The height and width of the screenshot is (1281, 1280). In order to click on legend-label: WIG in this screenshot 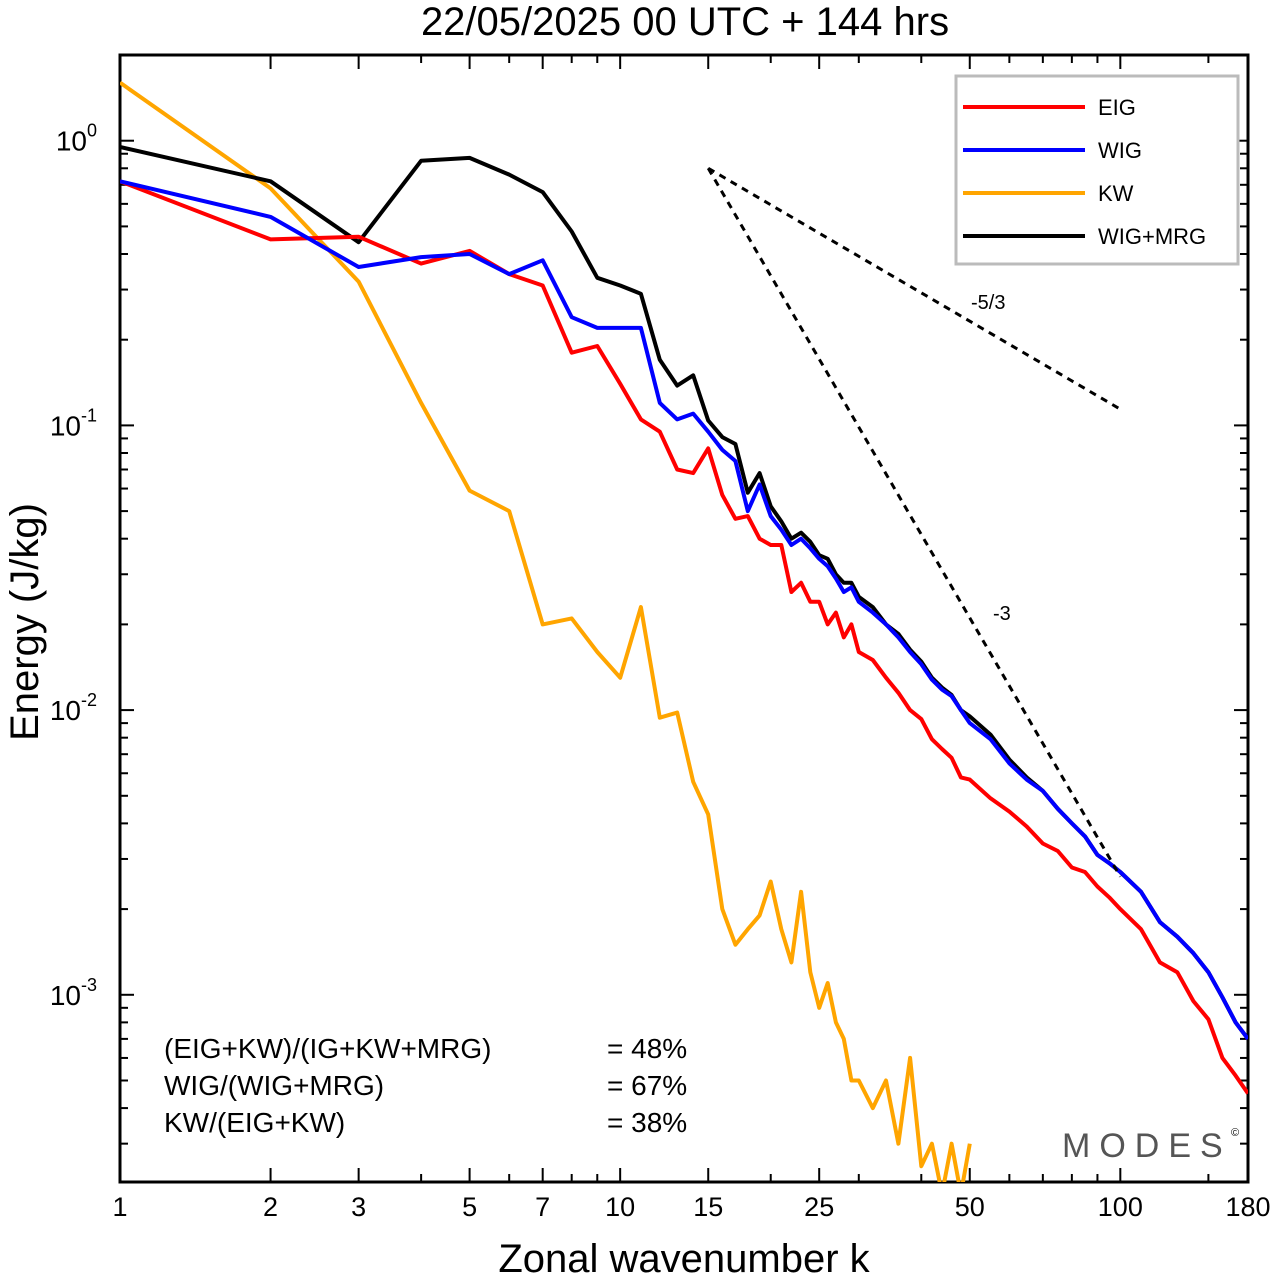, I will do `click(1120, 150)`.